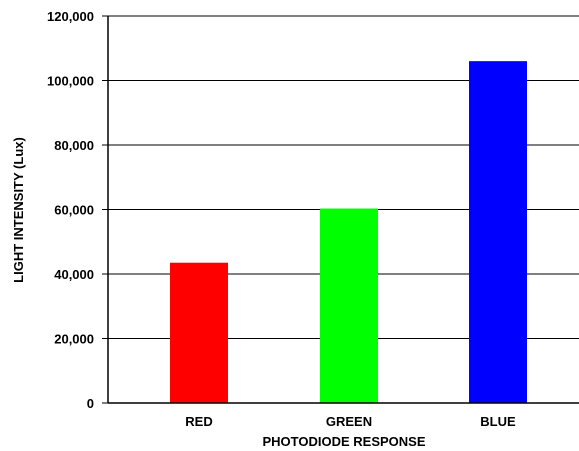 The height and width of the screenshot is (451, 579). What do you see at coordinates (198, 421) in the screenshot?
I see `x-tick-label: RED` at bounding box center [198, 421].